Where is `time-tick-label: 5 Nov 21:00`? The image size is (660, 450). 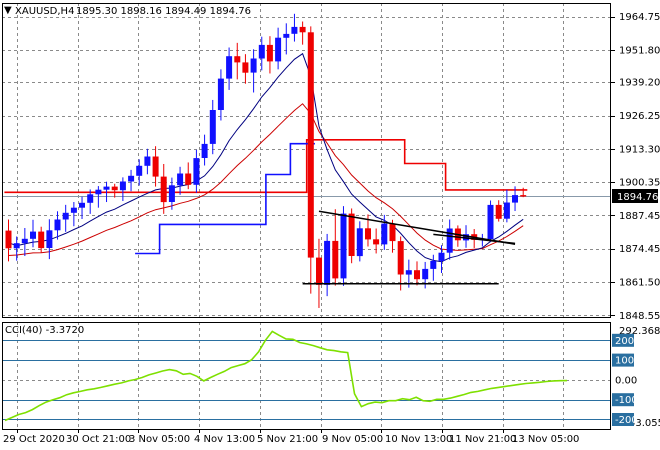
time-tick-label: 5 Nov 21:00 is located at coordinates (287, 439).